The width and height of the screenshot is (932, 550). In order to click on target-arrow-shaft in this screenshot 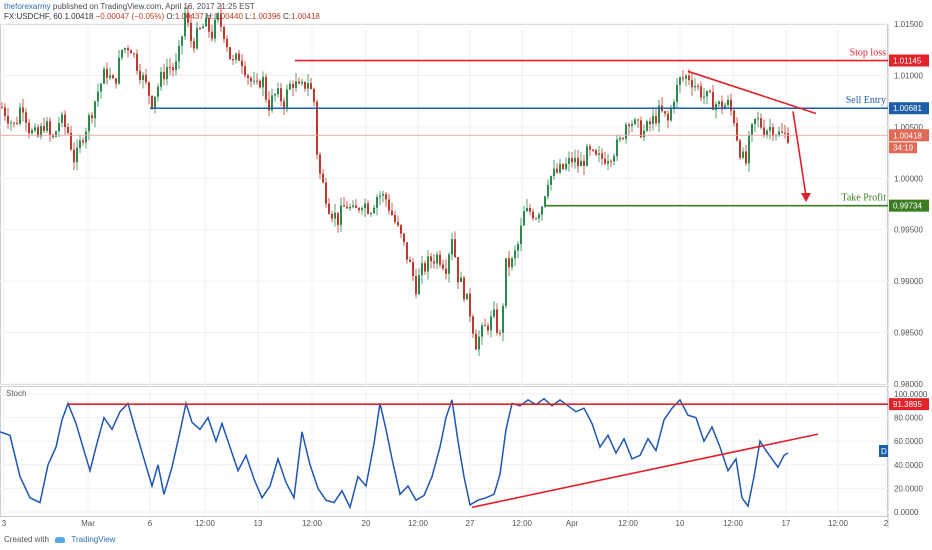, I will do `click(799, 154)`.